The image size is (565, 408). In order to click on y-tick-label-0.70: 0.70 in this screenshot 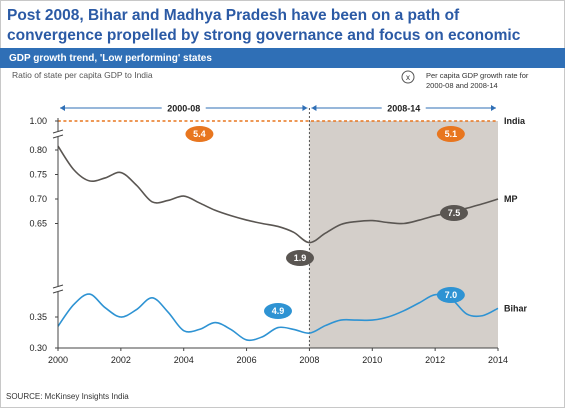, I will do `click(38, 199)`.